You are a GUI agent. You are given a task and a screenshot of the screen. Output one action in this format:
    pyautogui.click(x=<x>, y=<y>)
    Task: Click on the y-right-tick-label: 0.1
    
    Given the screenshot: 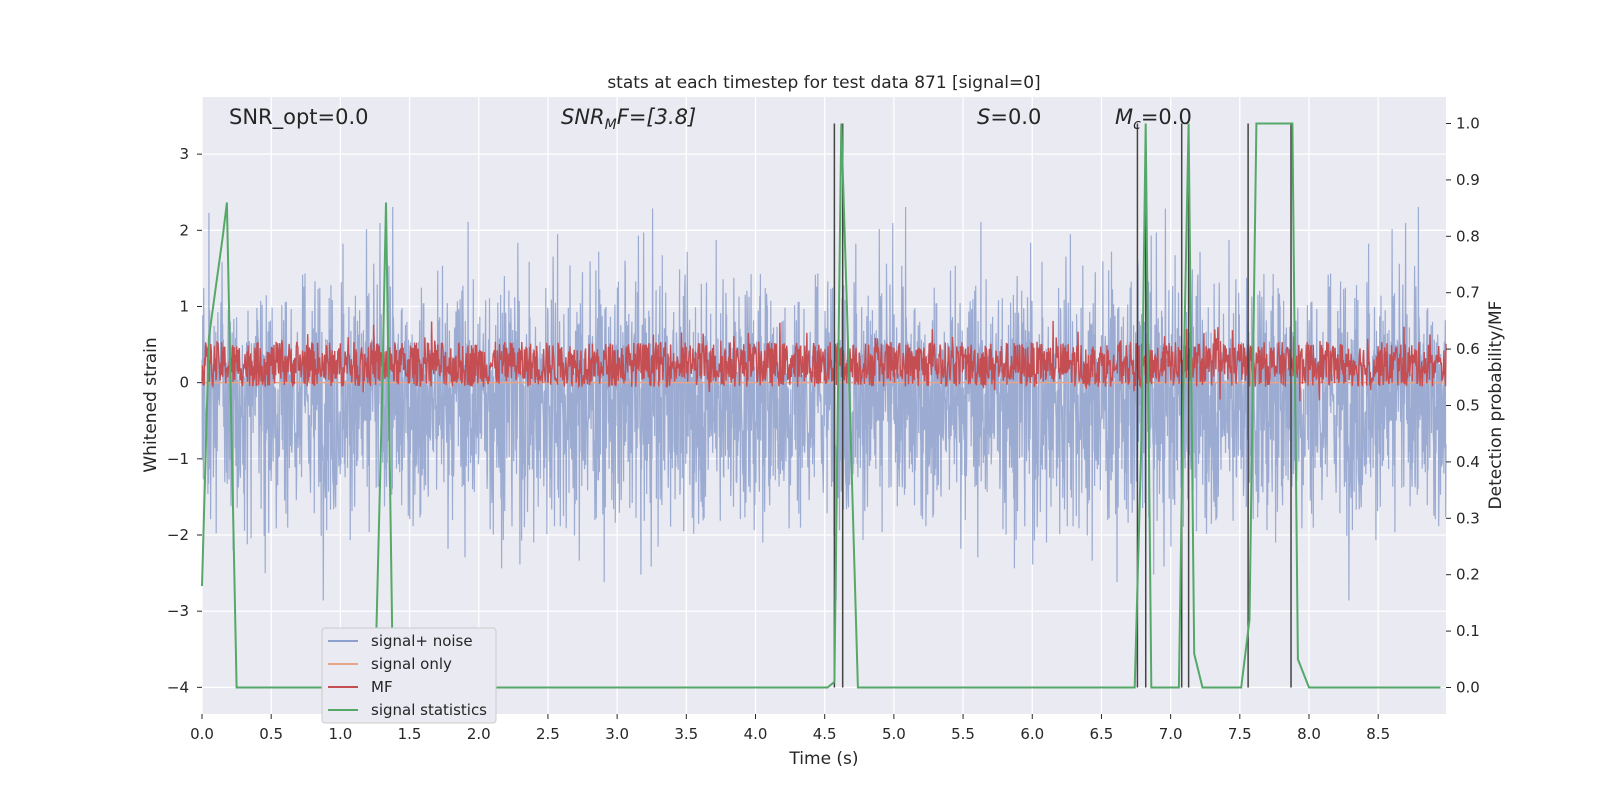 What is the action you would take?
    pyautogui.click(x=1468, y=631)
    